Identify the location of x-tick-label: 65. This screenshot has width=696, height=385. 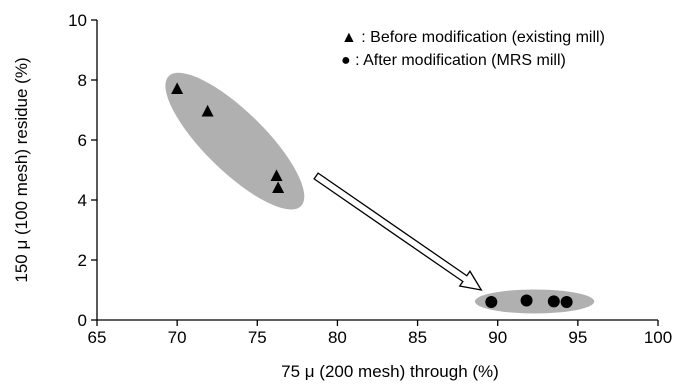
(97, 337).